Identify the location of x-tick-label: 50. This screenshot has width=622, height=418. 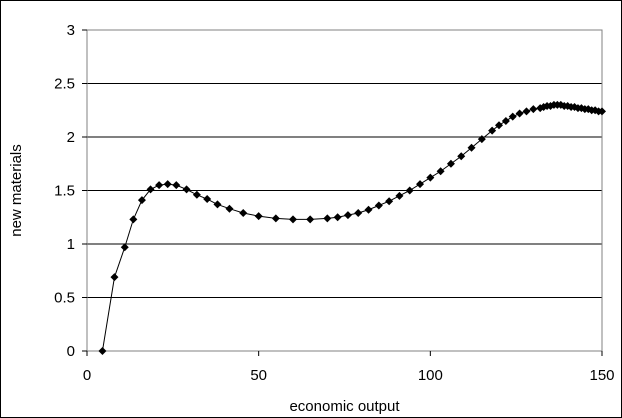
(258, 375).